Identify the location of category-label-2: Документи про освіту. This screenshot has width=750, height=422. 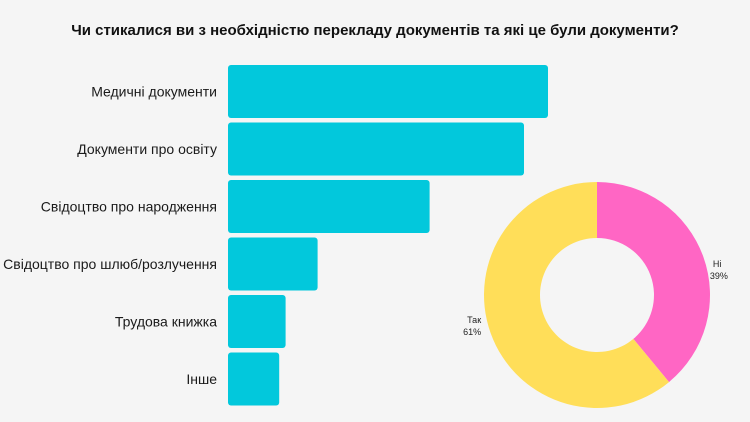
(147, 149).